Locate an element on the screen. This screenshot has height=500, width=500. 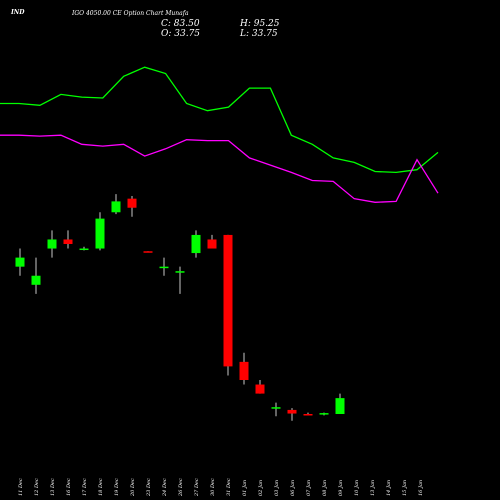
x-tick-label: 12 Dec is located at coordinates (37, 487).